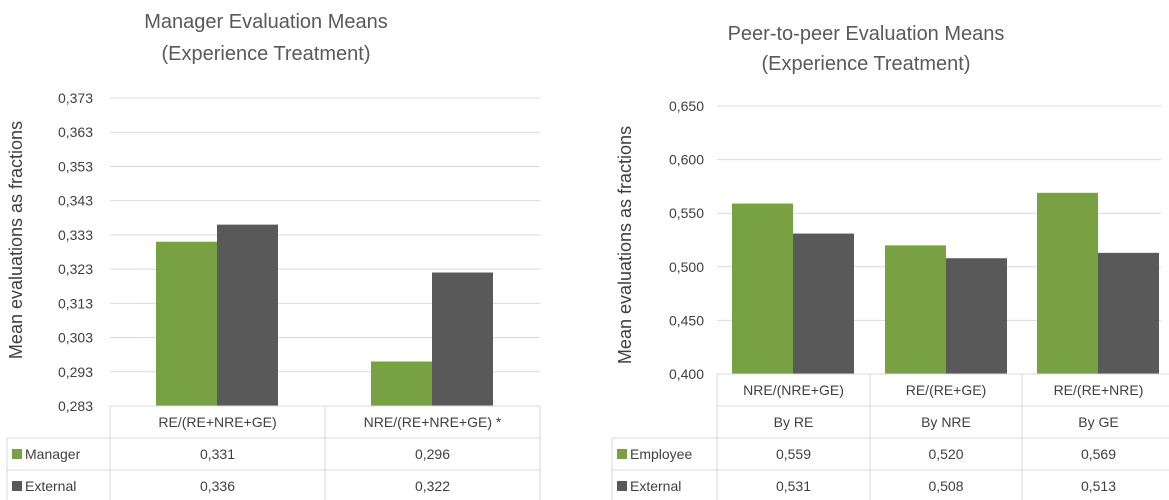  Describe the element at coordinates (622, 454) in the screenshot. I see `legend-key-employee` at that location.